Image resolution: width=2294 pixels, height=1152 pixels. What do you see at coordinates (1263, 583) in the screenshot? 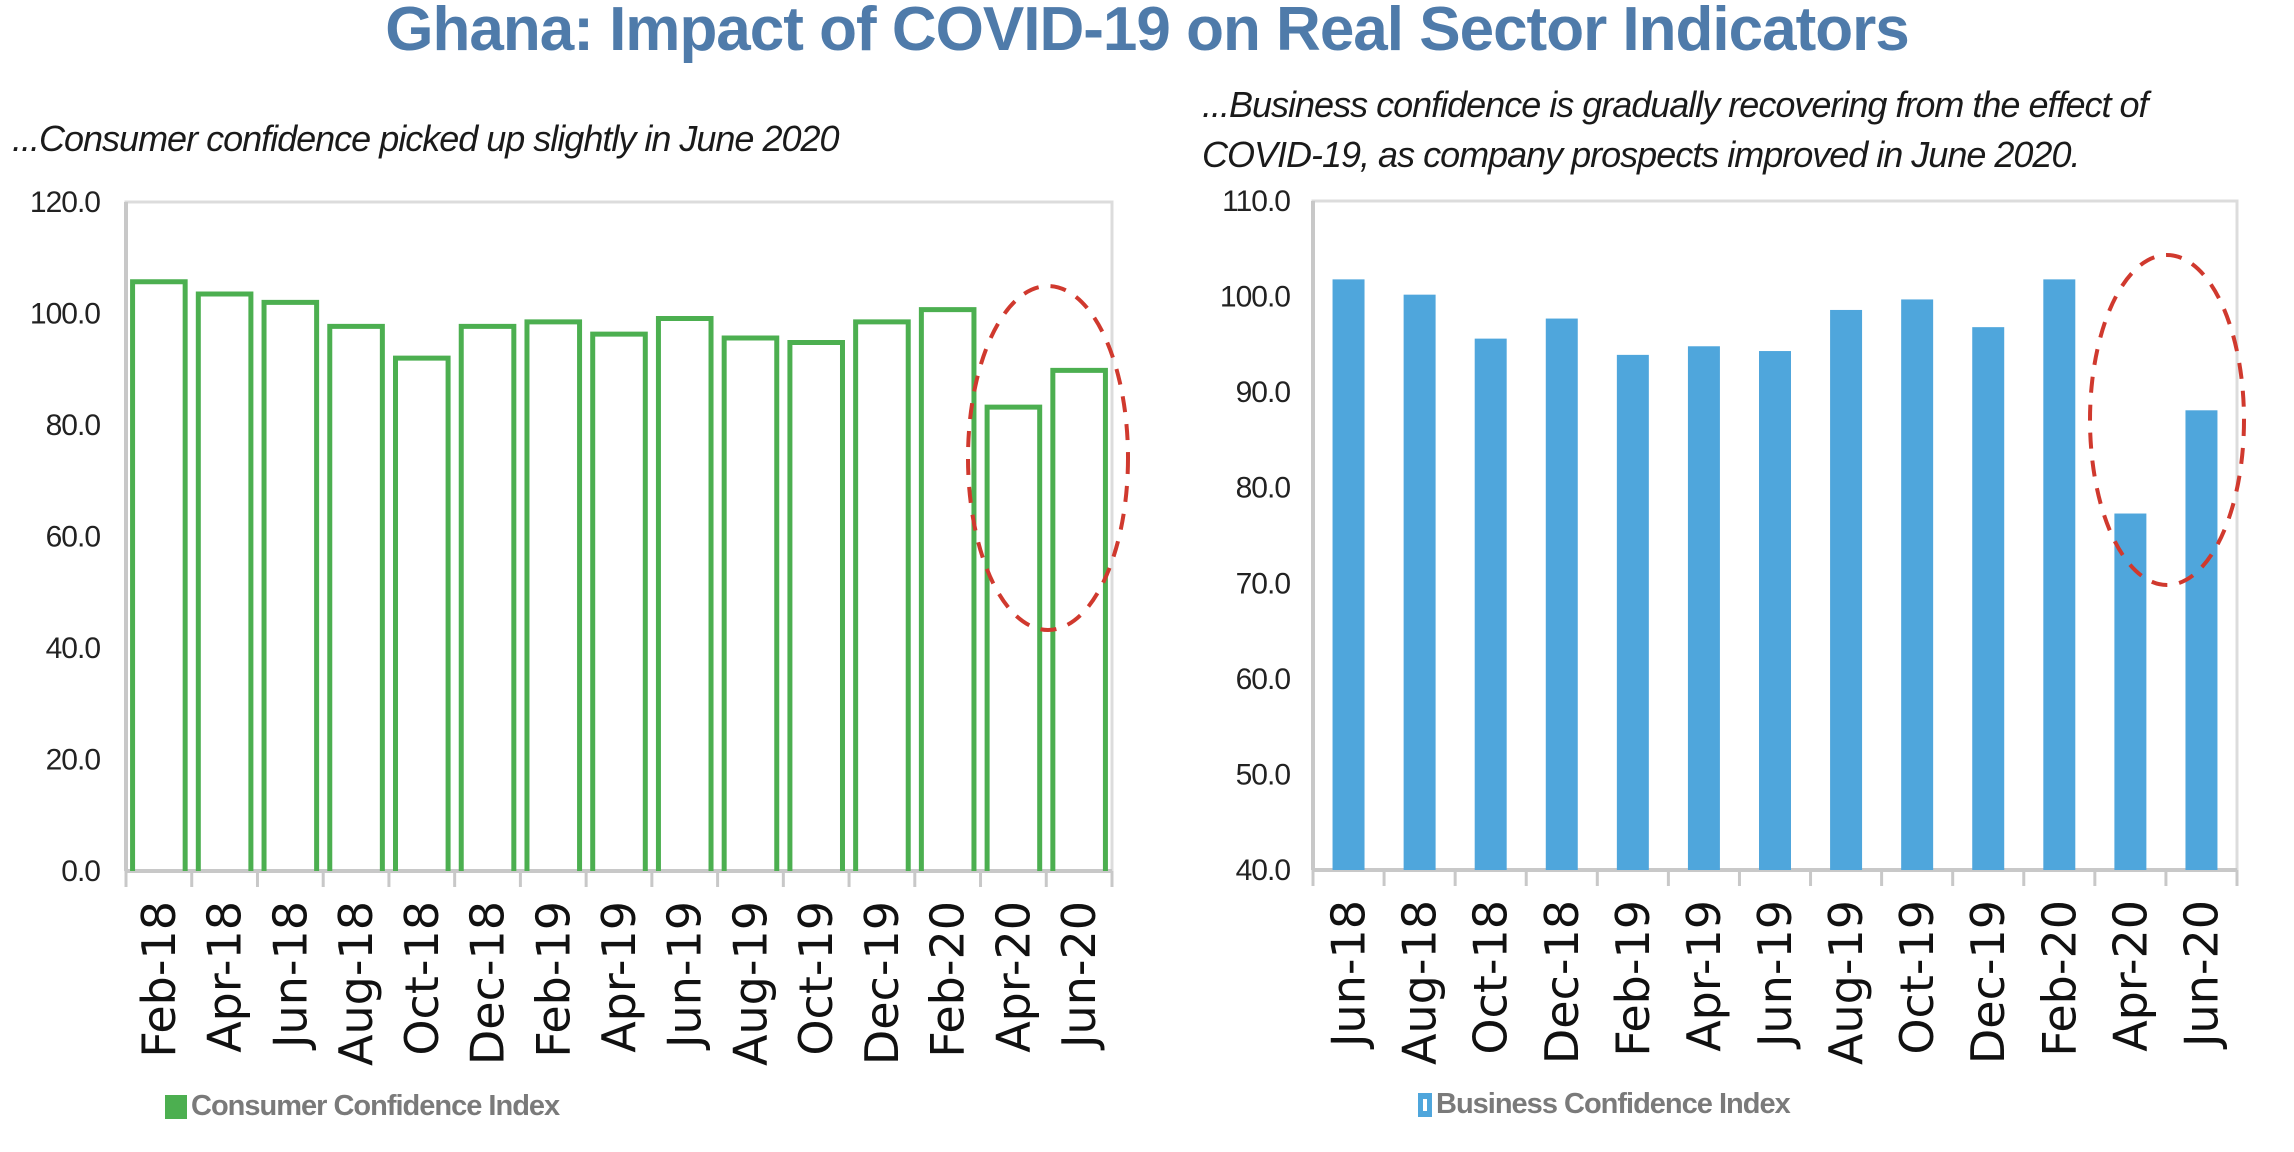
I see `y-tick-label: 70.0` at bounding box center [1263, 583].